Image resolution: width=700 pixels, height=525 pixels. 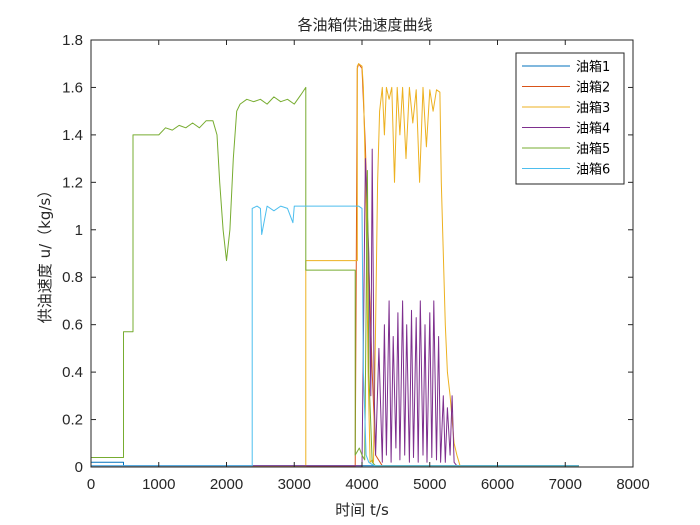 I want to click on legend-box, so click(x=570, y=118).